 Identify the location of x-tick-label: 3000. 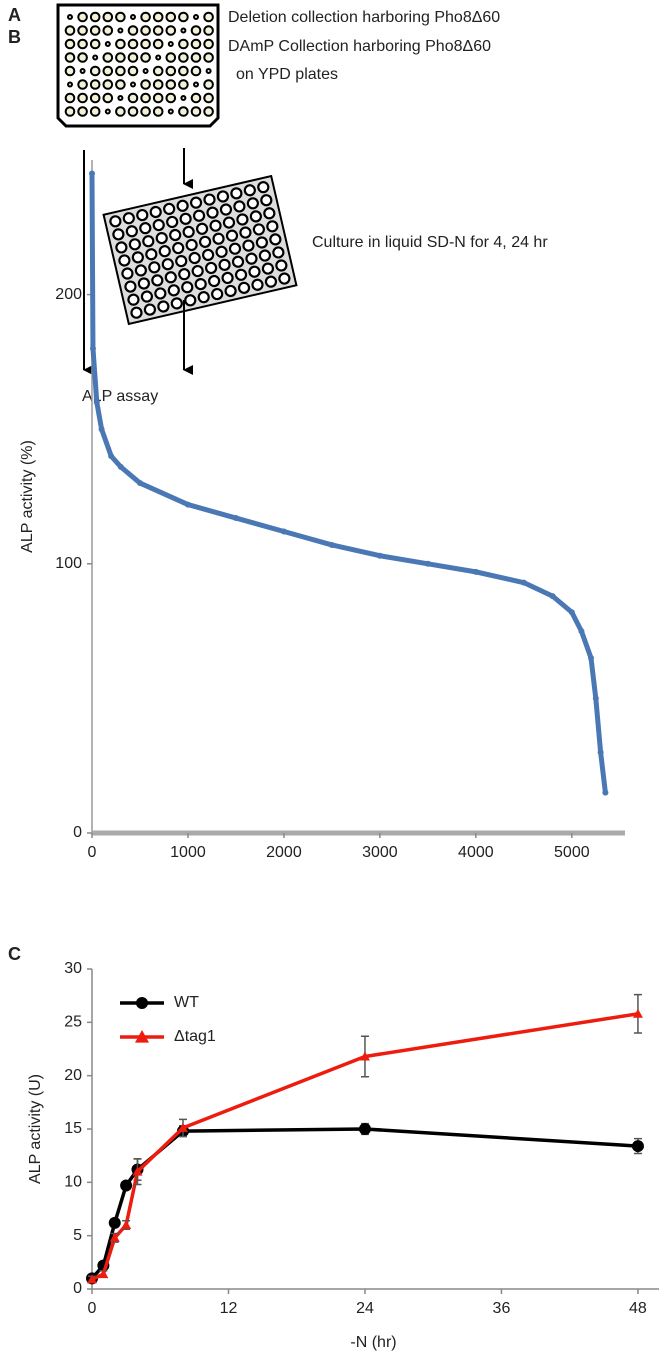
(380, 852).